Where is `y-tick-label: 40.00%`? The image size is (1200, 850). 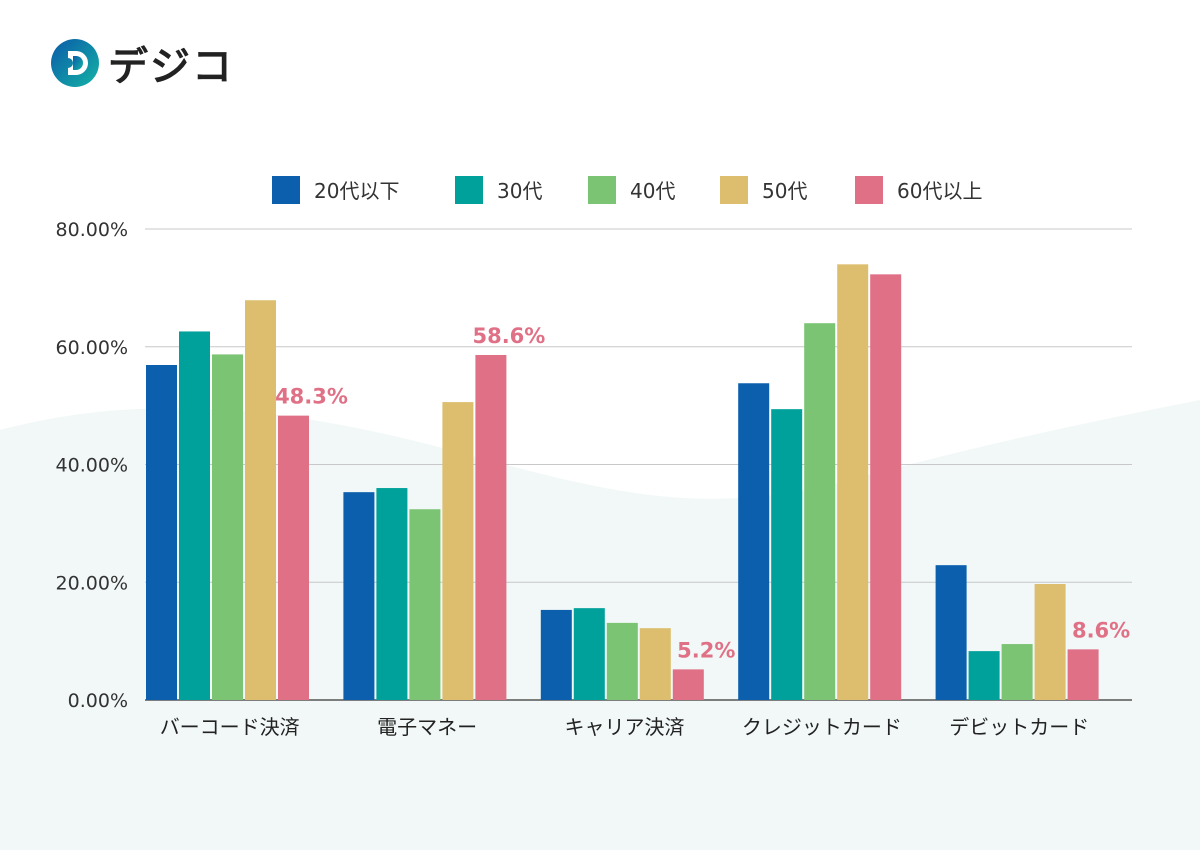
y-tick-label: 40.00% is located at coordinates (92, 466).